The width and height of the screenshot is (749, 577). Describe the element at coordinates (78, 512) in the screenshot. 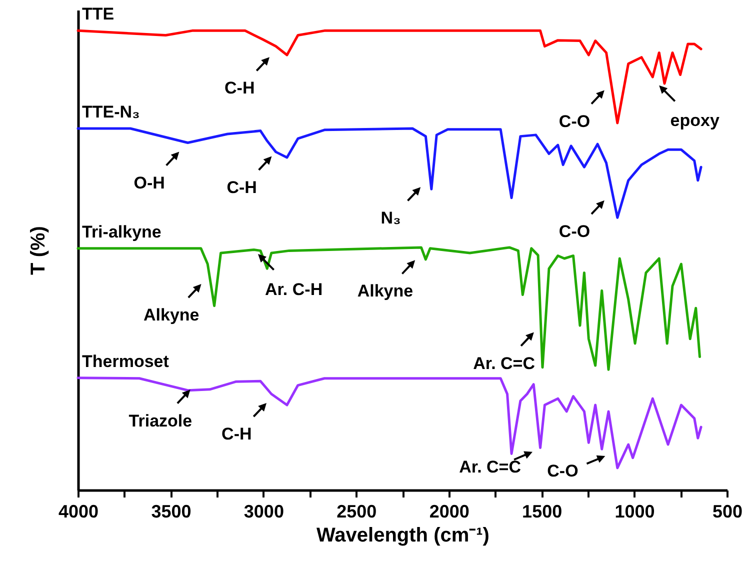

I see `x-tick-label: 4000` at that location.